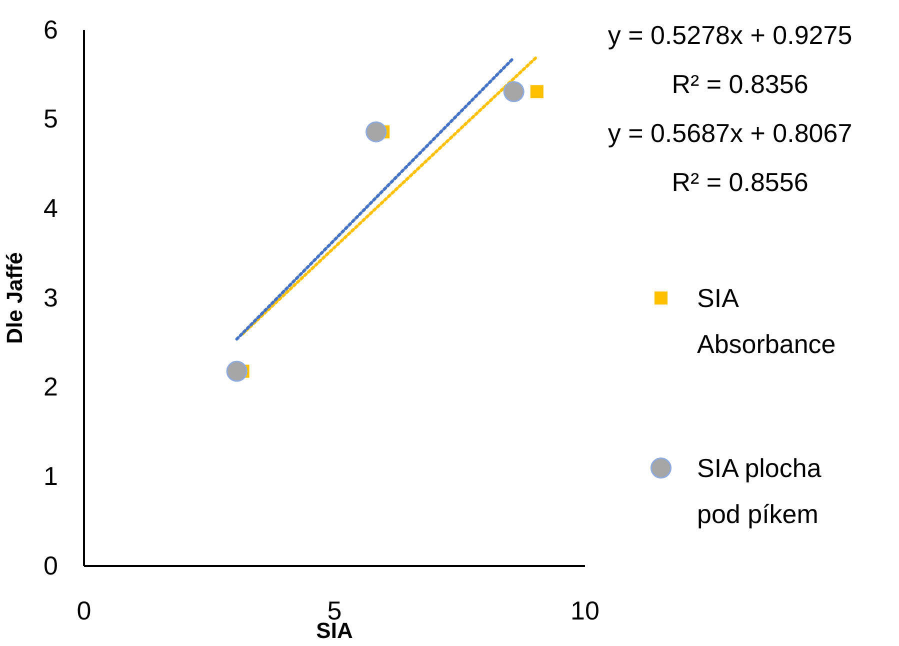 This screenshot has width=899, height=646. Describe the element at coordinates (51, 565) in the screenshot. I see `y-tick-label: 0` at that location.